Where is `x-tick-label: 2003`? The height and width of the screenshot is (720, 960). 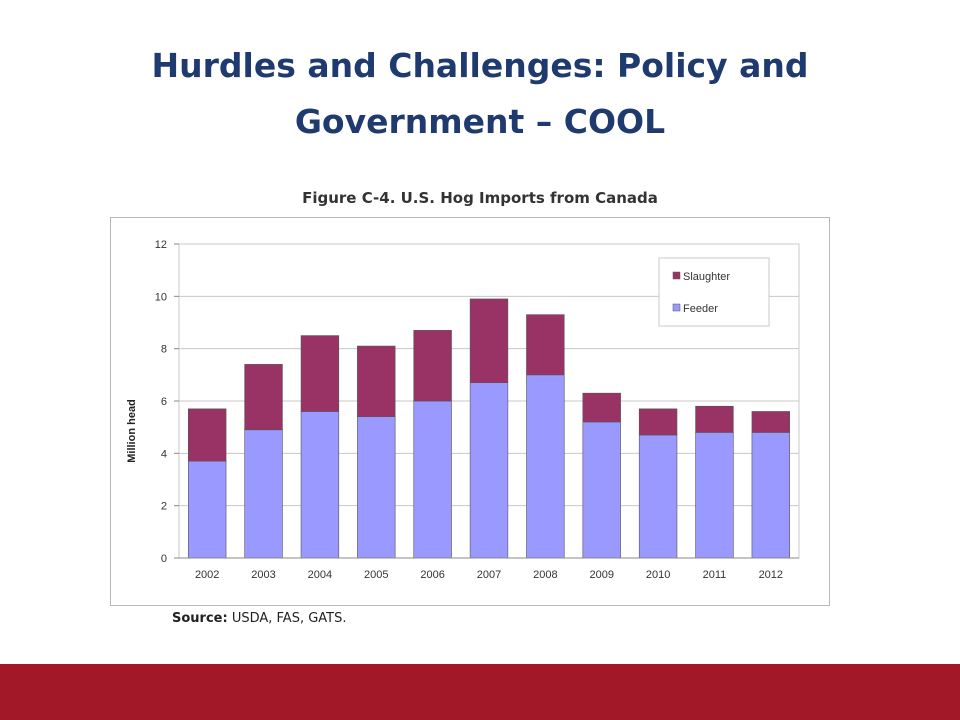 x-tick-label: 2003 is located at coordinates (263, 575).